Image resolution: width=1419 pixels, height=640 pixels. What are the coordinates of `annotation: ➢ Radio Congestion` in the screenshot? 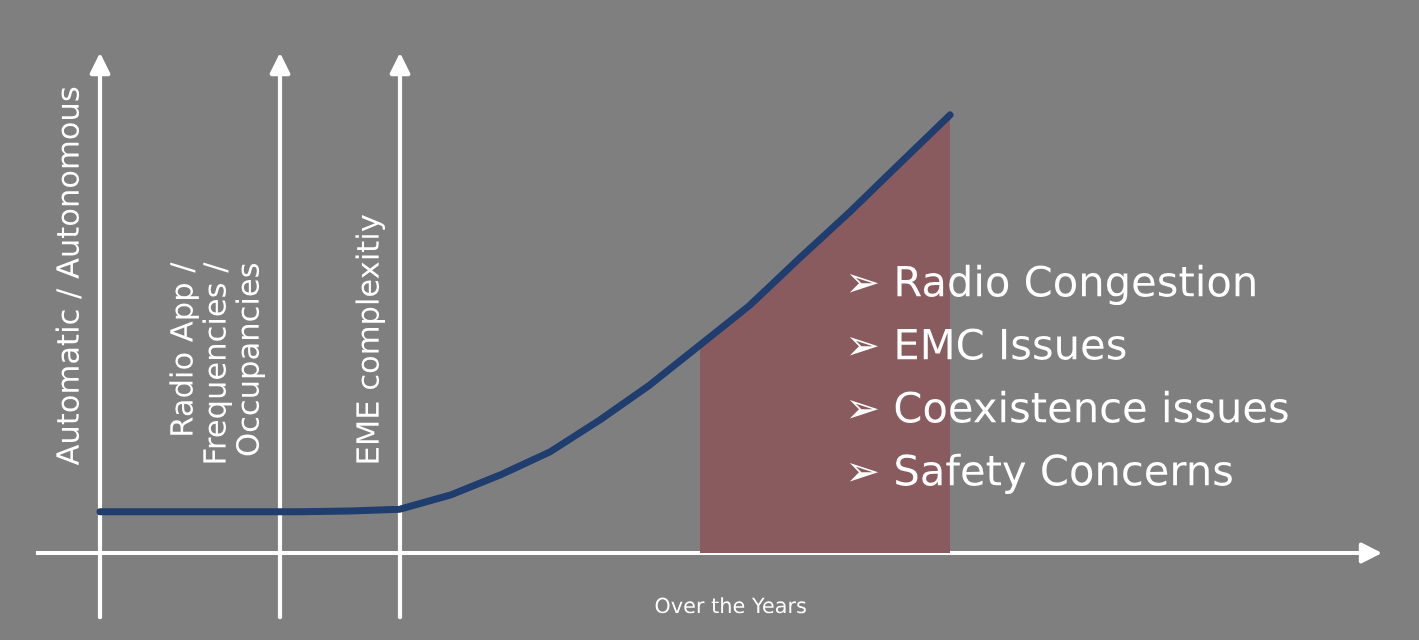 It's located at (1052, 284).